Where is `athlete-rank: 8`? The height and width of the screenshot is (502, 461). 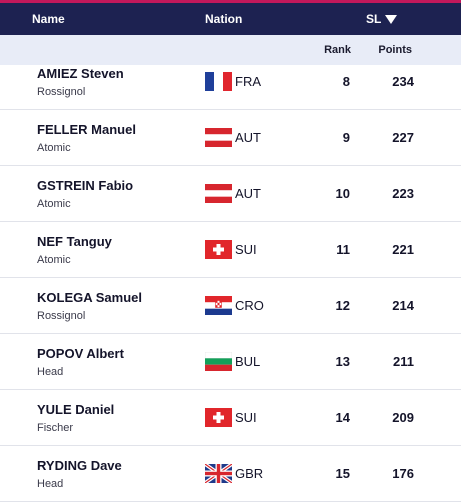
athlete-rank: 8 is located at coordinates (346, 81).